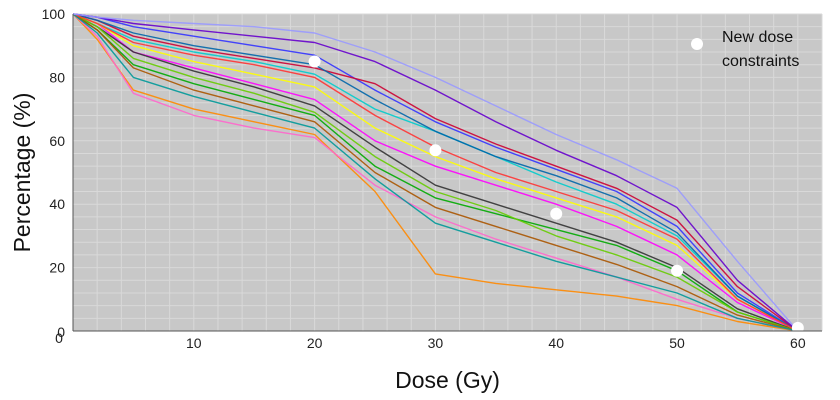  What do you see at coordinates (677, 343) in the screenshot?
I see `x-tick-label: 50` at bounding box center [677, 343].